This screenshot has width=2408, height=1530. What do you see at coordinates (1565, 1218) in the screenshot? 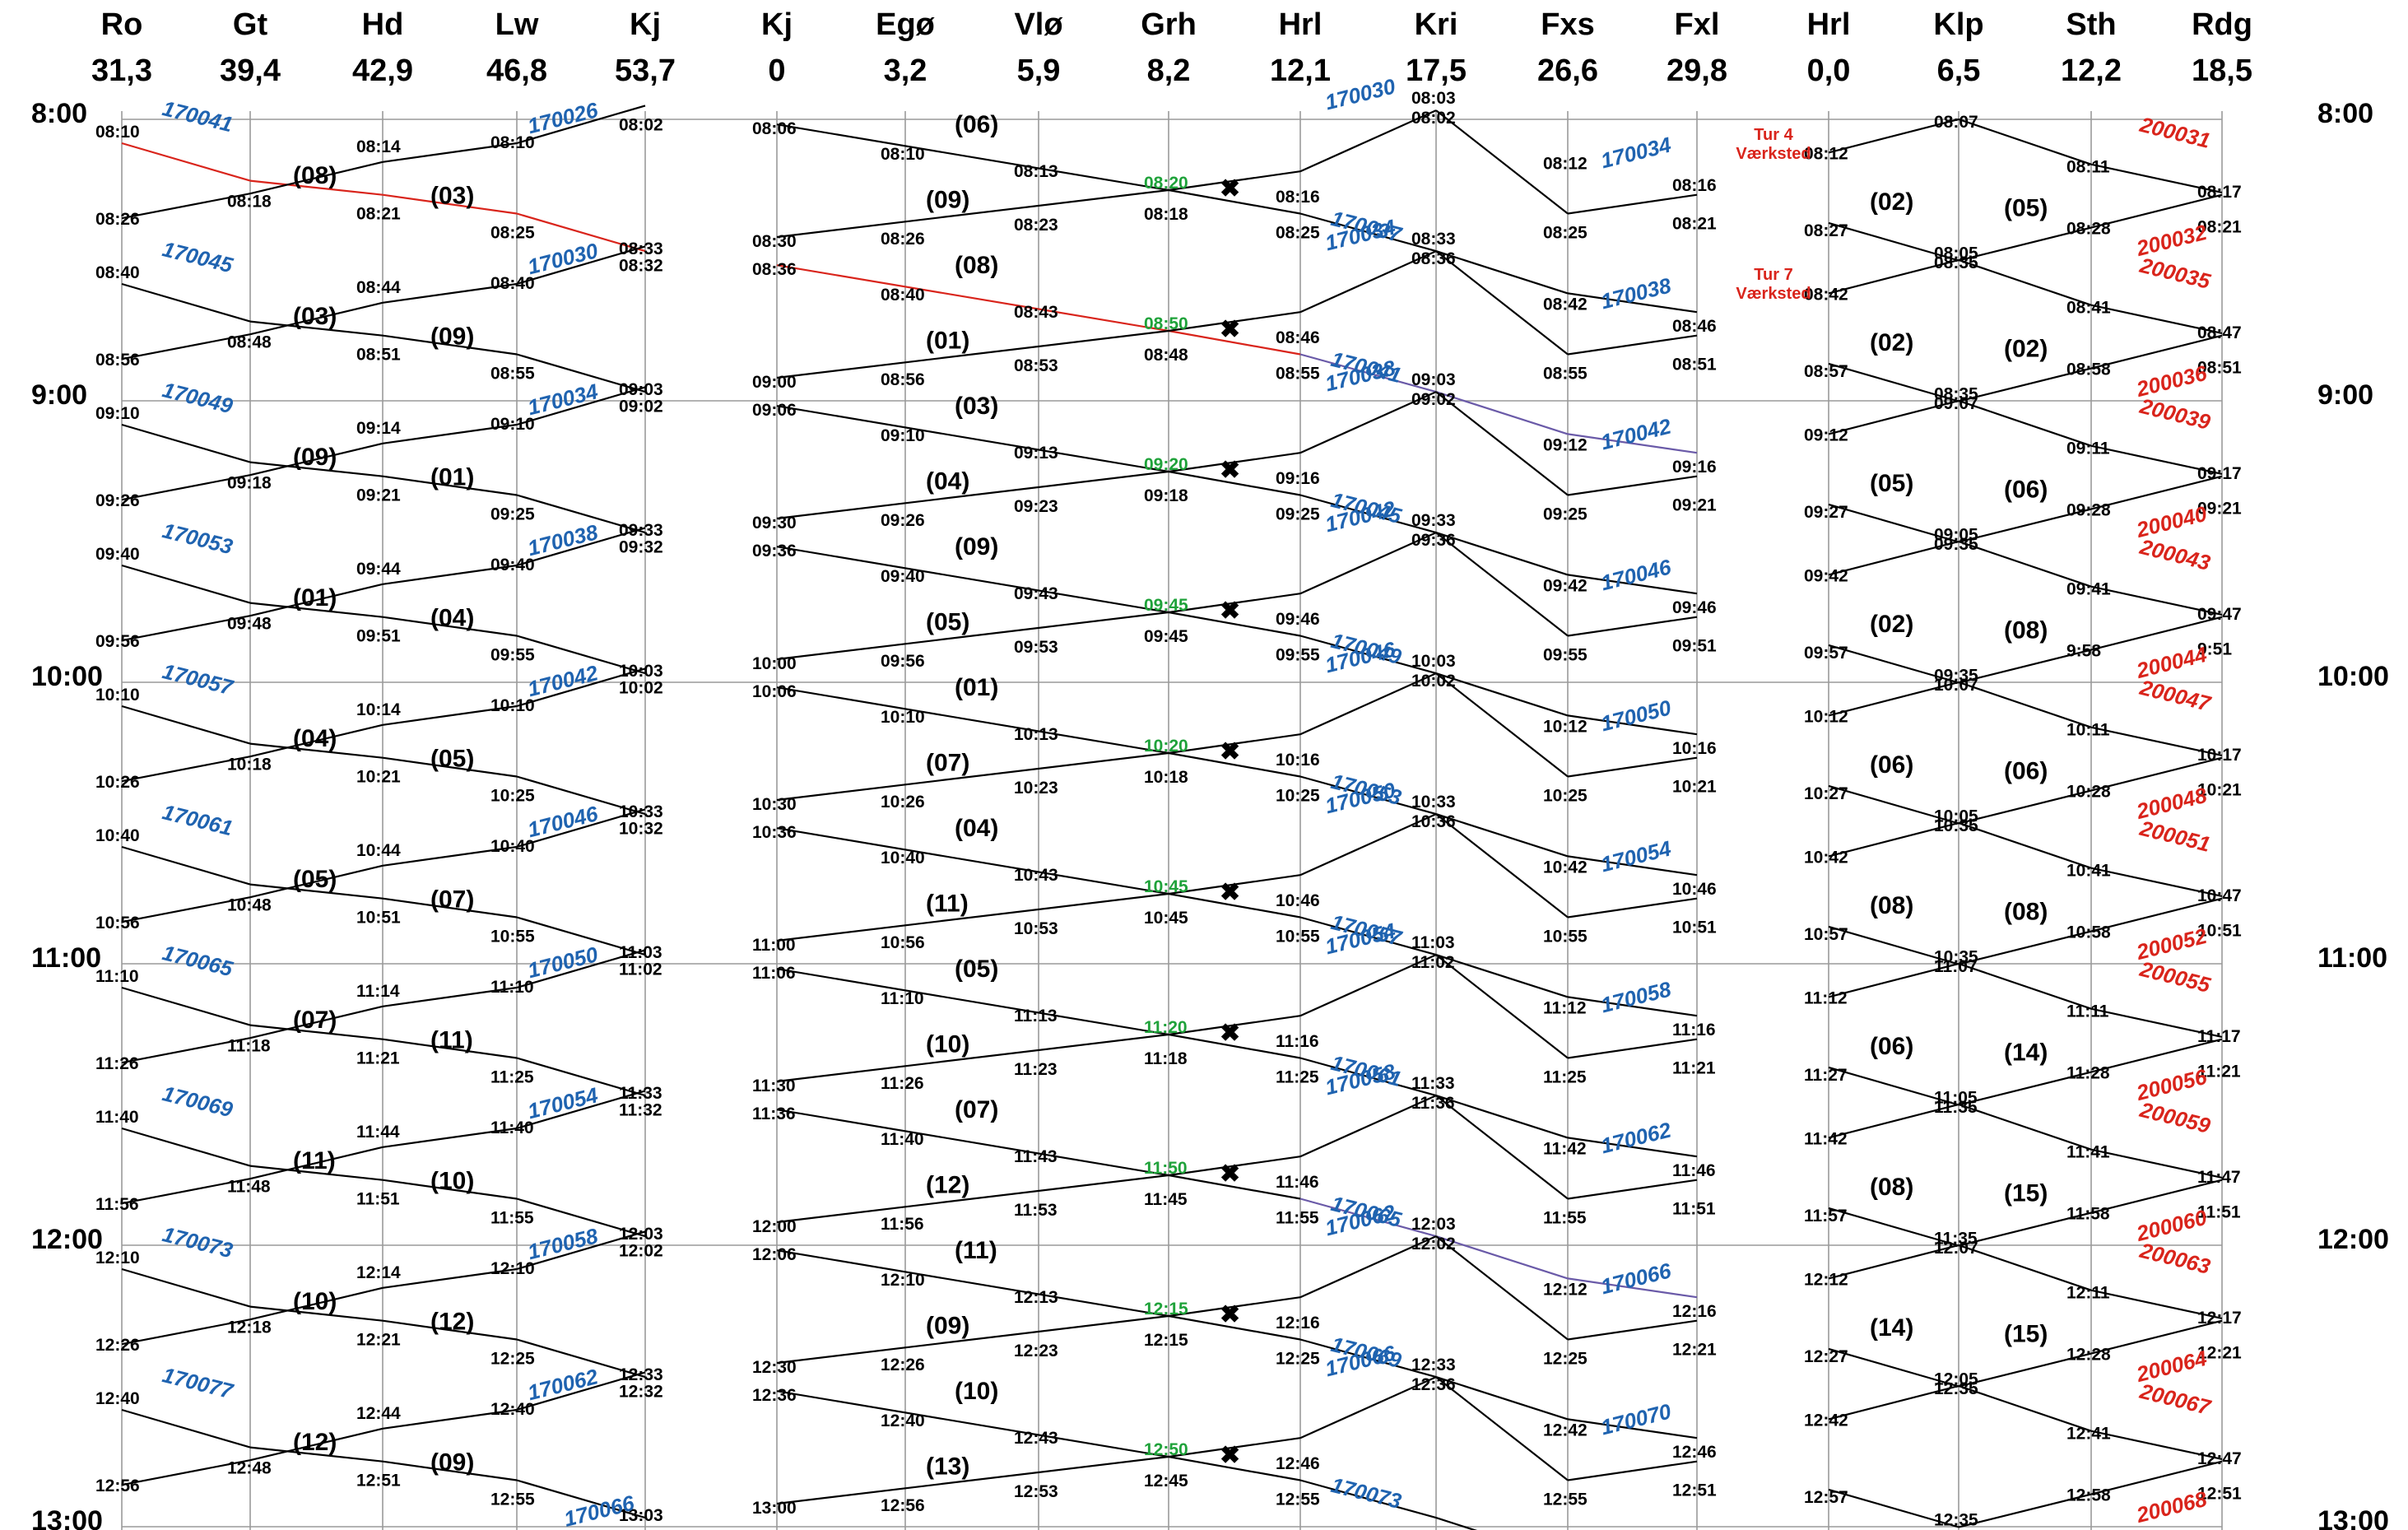
I see `time-label: 11:55` at bounding box center [1565, 1218].